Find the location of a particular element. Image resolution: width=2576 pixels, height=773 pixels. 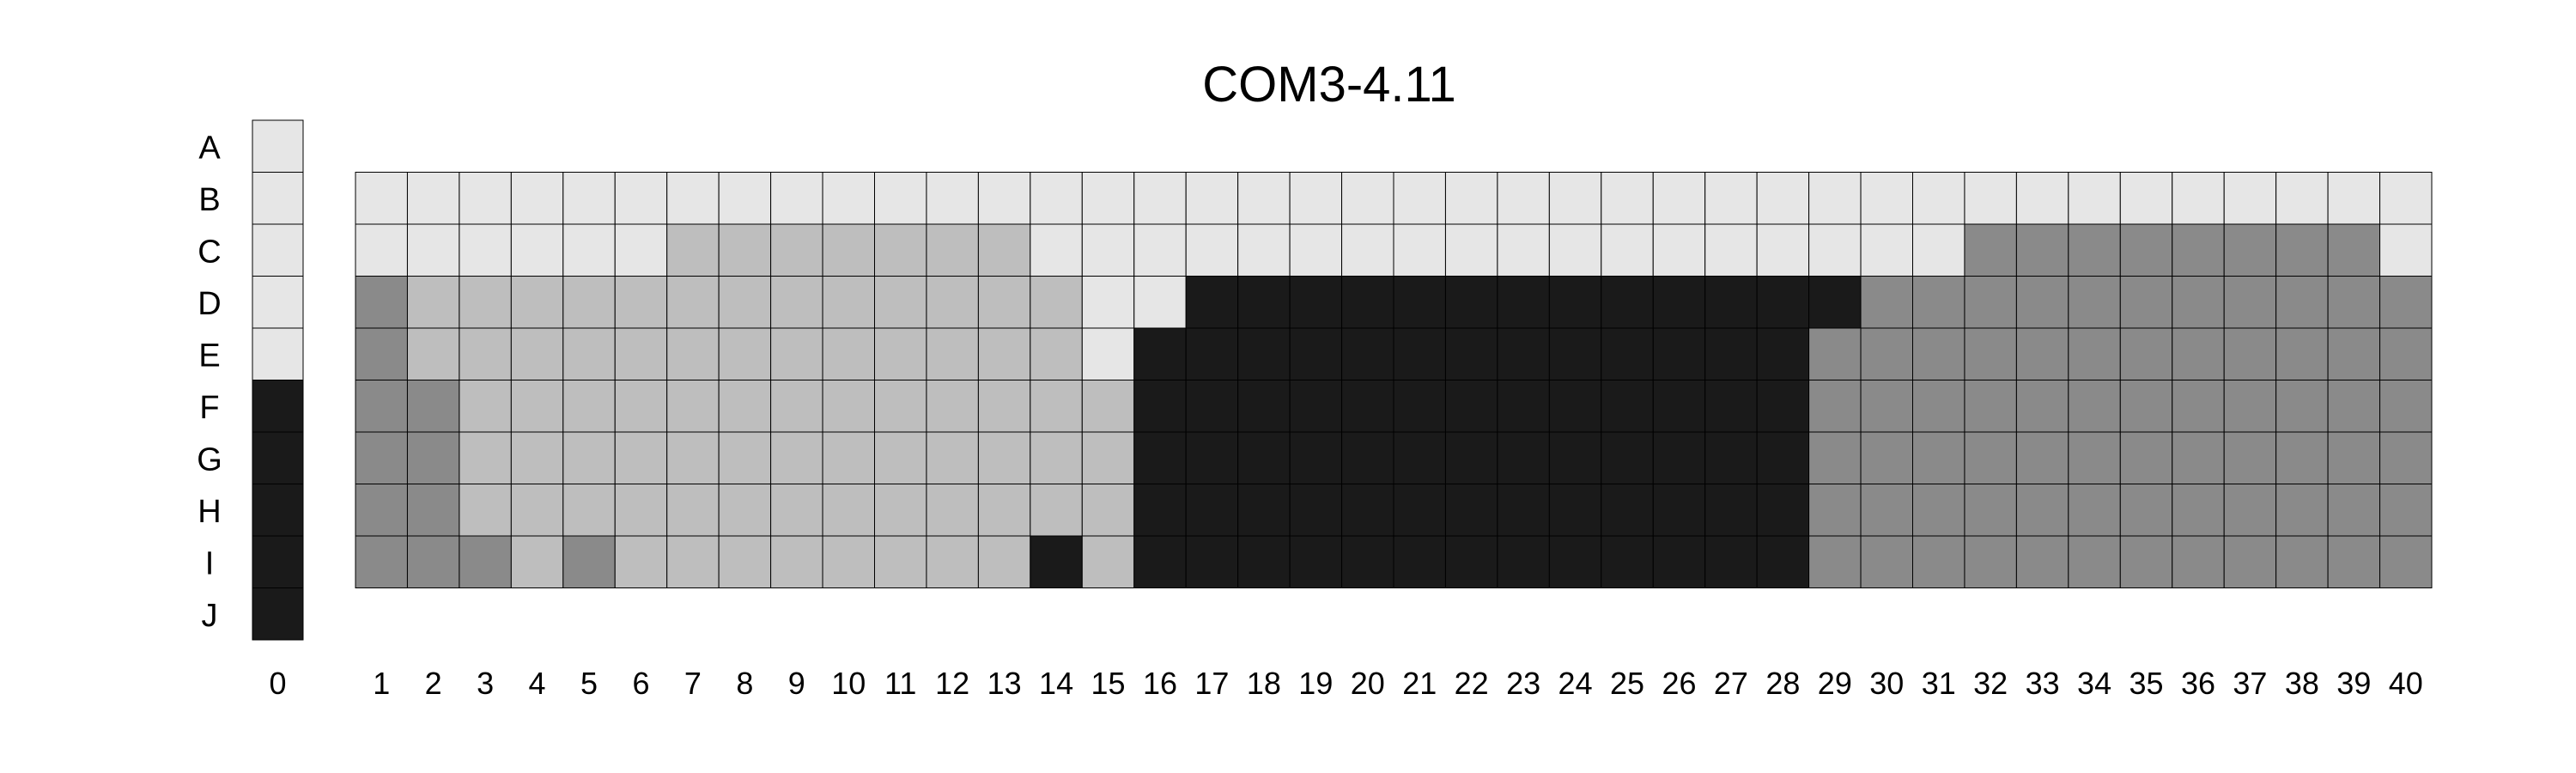

row-label-B: B is located at coordinates (209, 200).